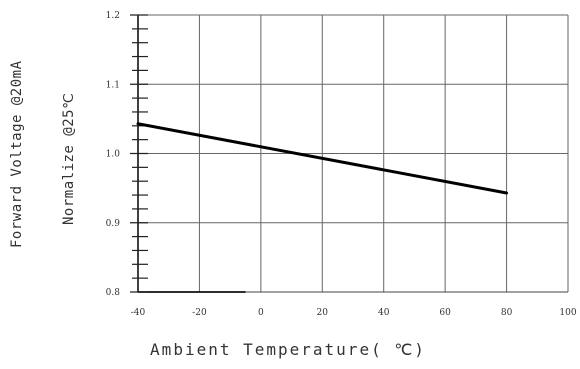  What do you see at coordinates (288, 349) in the screenshot?
I see `x-axis-label: Ambient Temperature( ℃)` at bounding box center [288, 349].